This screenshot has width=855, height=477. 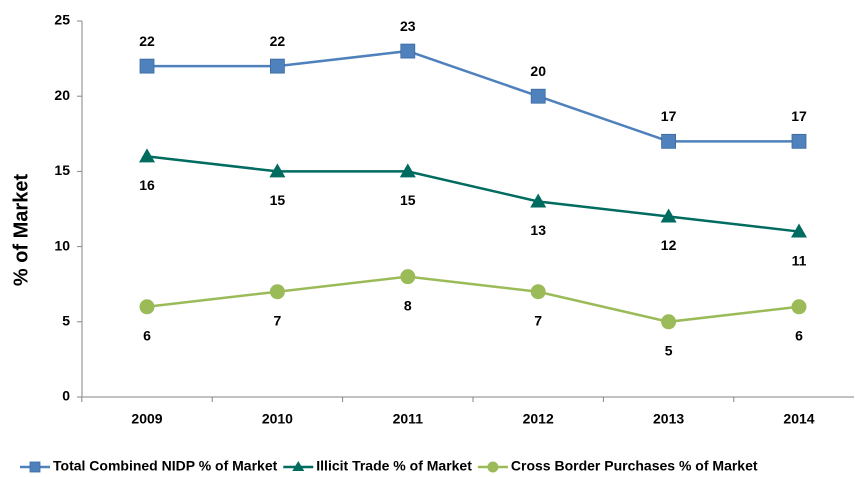 What do you see at coordinates (634, 466) in the screenshot?
I see `legend-label: Cross Border Purchases % of Market` at bounding box center [634, 466].